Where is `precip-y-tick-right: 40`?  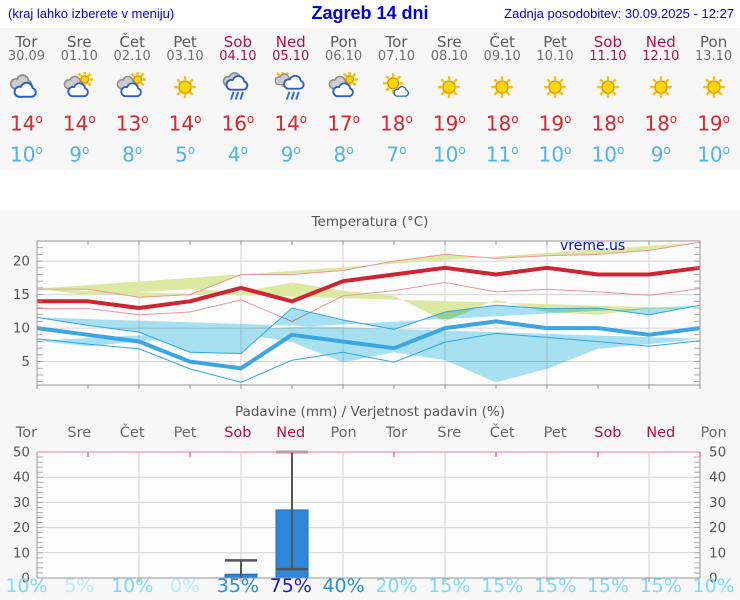 precip-y-tick-right: 40 is located at coordinates (717, 478).